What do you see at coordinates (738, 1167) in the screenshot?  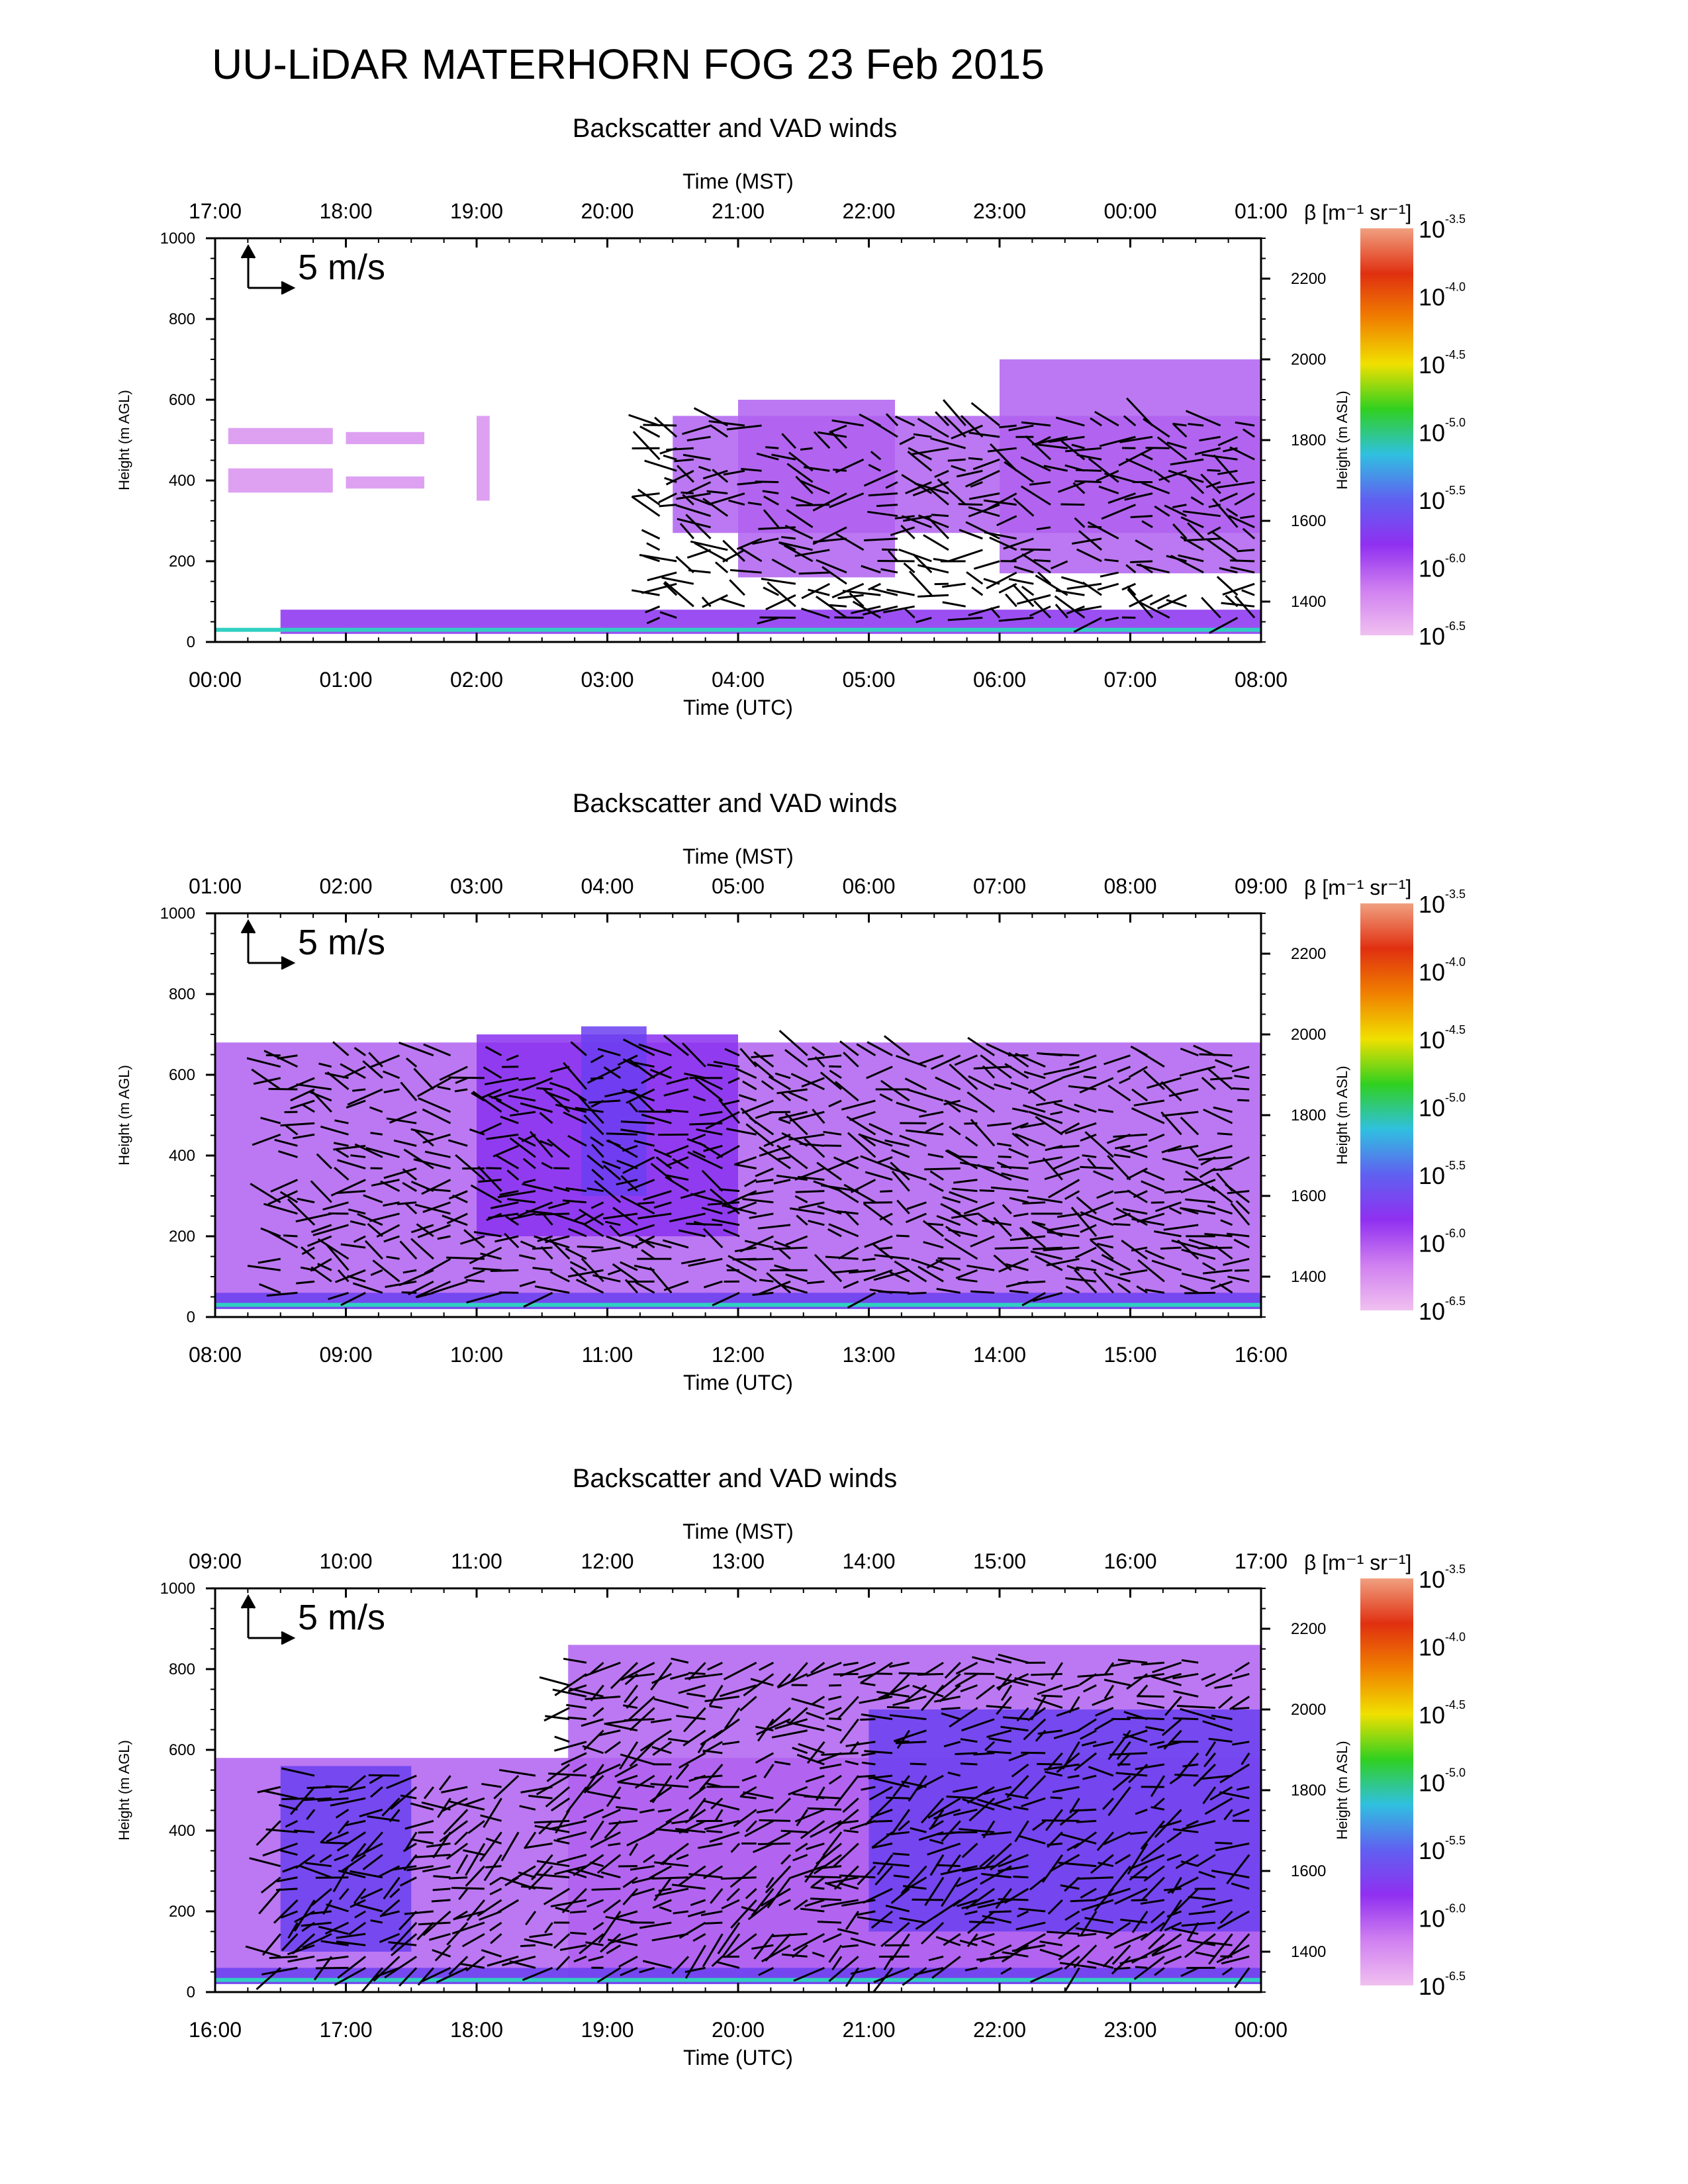 I see `backscatter-field` at bounding box center [738, 1167].